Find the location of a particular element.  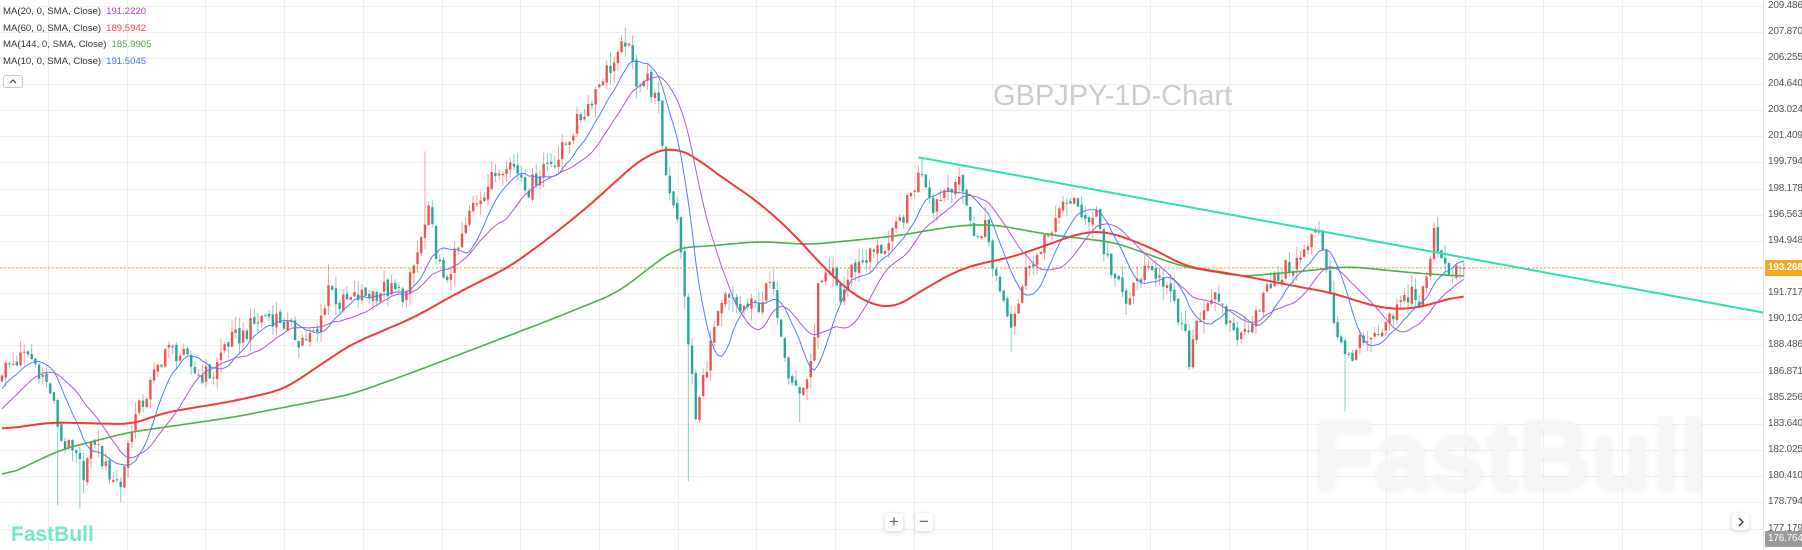

zoom-in-button: + is located at coordinates (894, 522).